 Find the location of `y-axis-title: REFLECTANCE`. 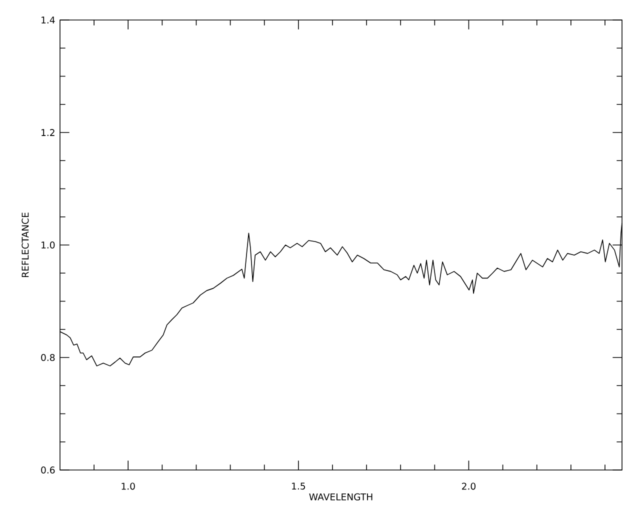

y-axis-title: REFLECTANCE is located at coordinates (25, 245).